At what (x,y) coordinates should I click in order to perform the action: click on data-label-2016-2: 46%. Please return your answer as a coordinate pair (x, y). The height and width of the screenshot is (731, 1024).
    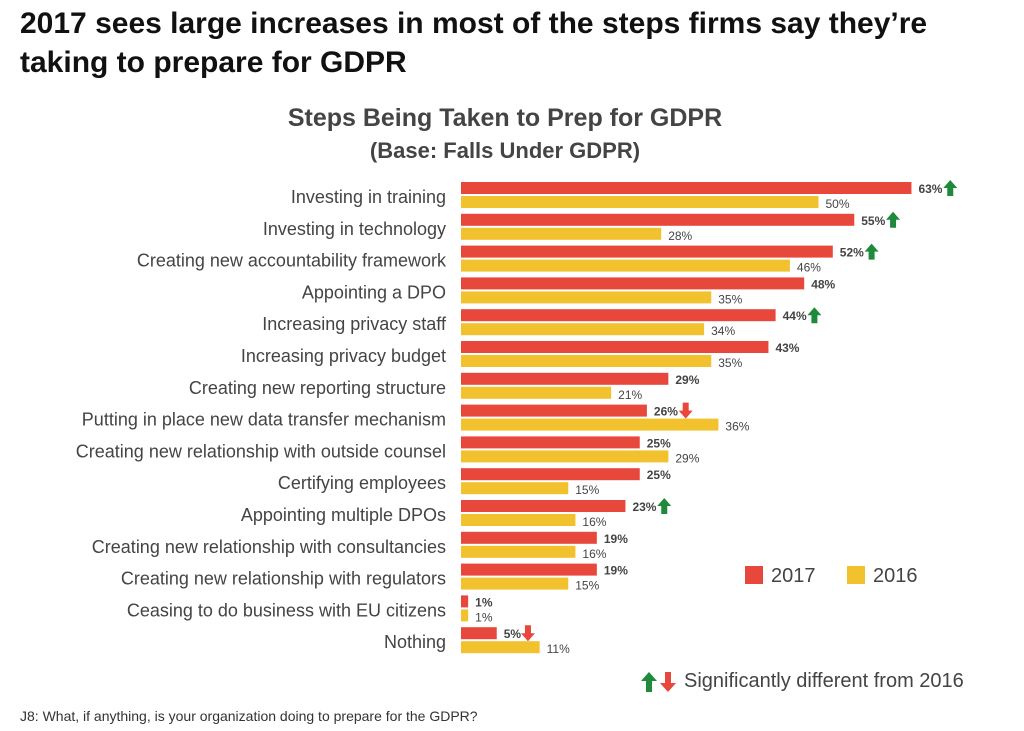
    Looking at the image, I should click on (809, 268).